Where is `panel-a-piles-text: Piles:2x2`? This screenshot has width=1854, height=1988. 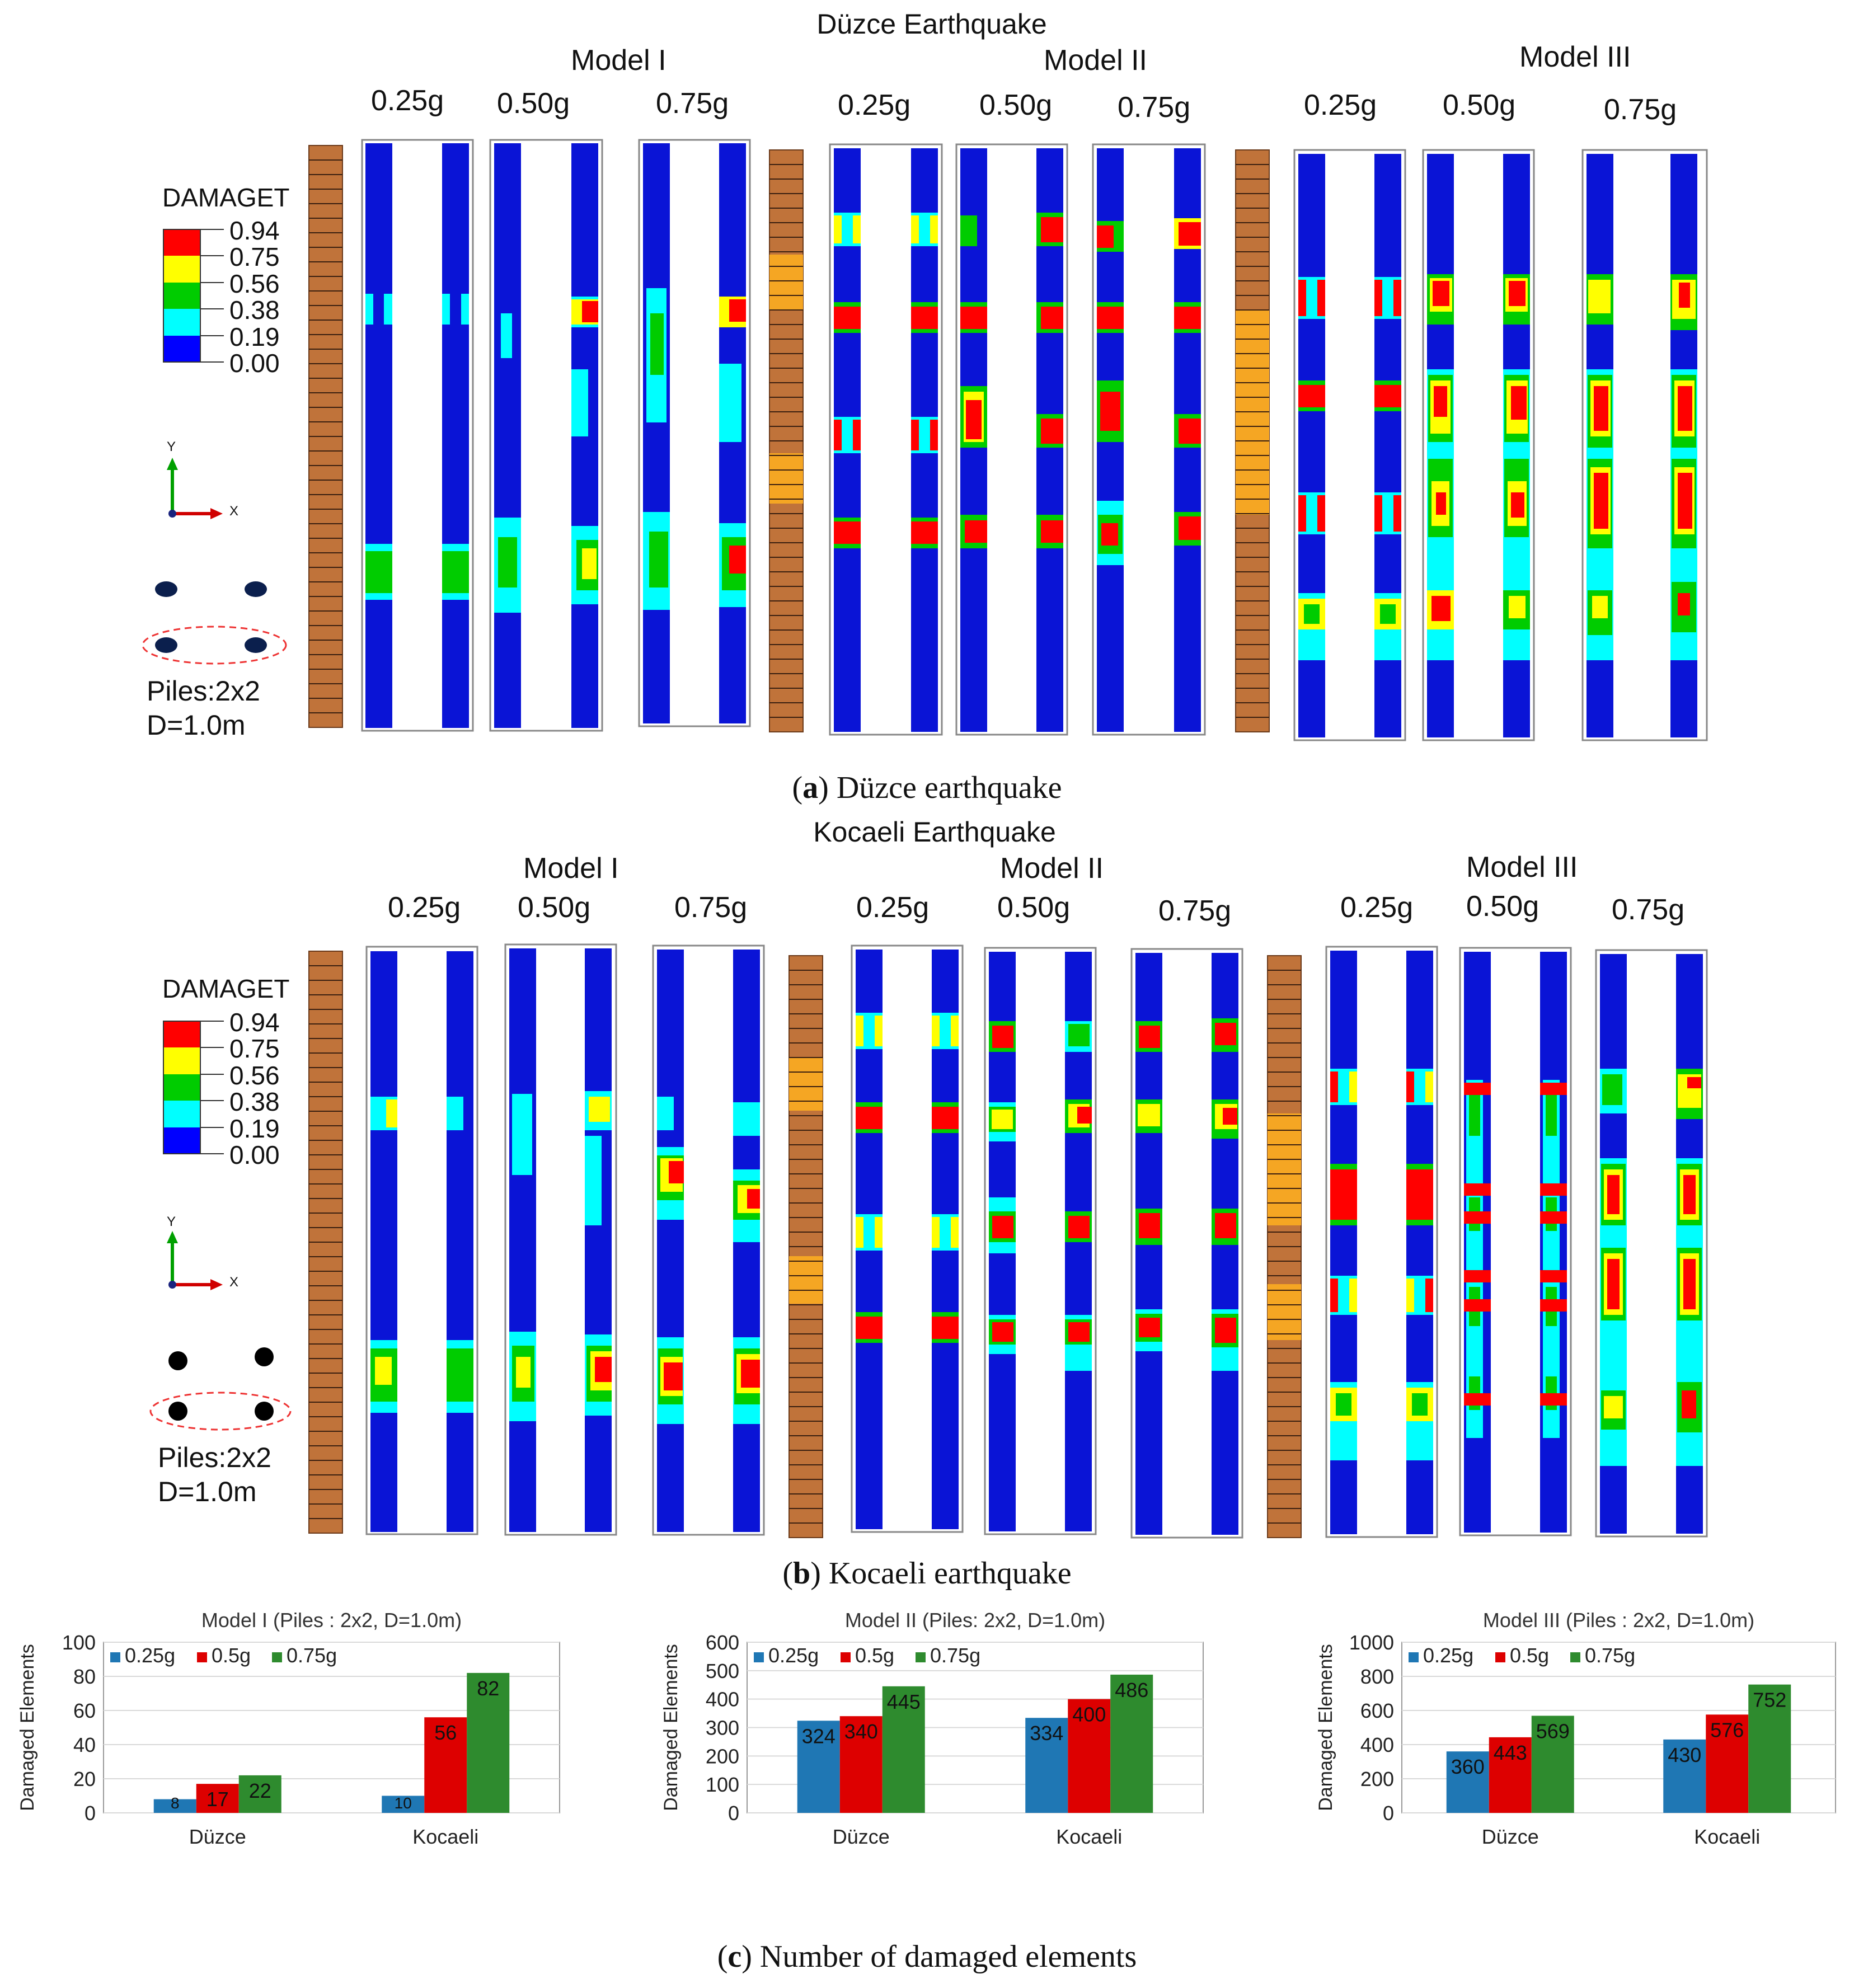 panel-a-piles-text: Piles:2x2 is located at coordinates (203, 691).